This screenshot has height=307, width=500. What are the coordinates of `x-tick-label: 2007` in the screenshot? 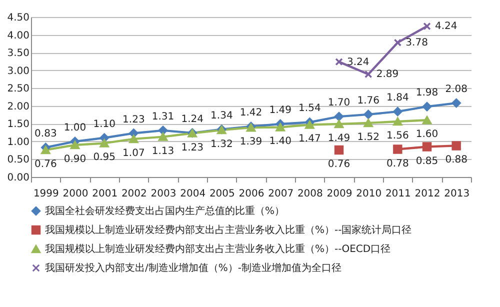 It's located at (281, 194).